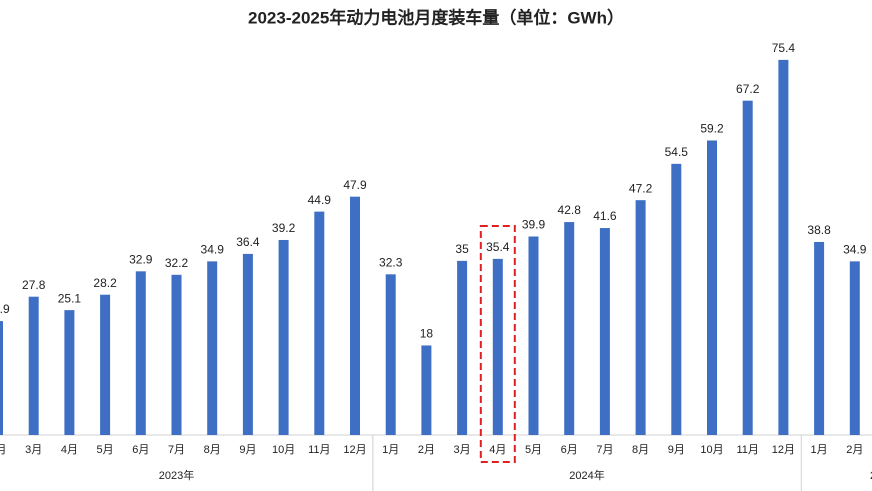 Image resolution: width=872 pixels, height=491 pixels. Describe the element at coordinates (871, 475) in the screenshot. I see `group-label: 2025年` at that location.